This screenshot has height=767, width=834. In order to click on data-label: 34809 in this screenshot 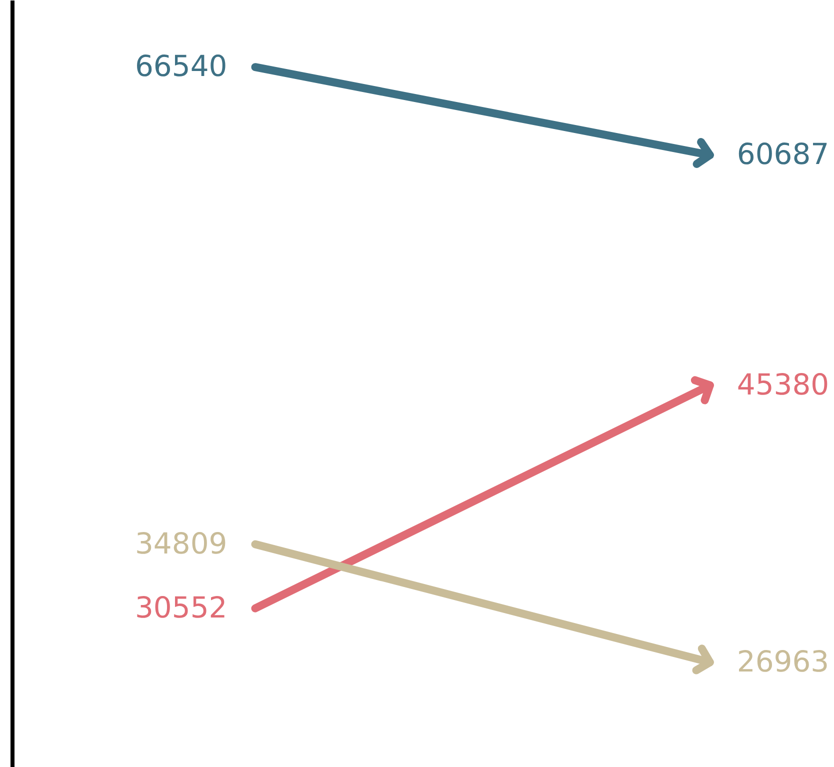, I will do `click(181, 543)`.